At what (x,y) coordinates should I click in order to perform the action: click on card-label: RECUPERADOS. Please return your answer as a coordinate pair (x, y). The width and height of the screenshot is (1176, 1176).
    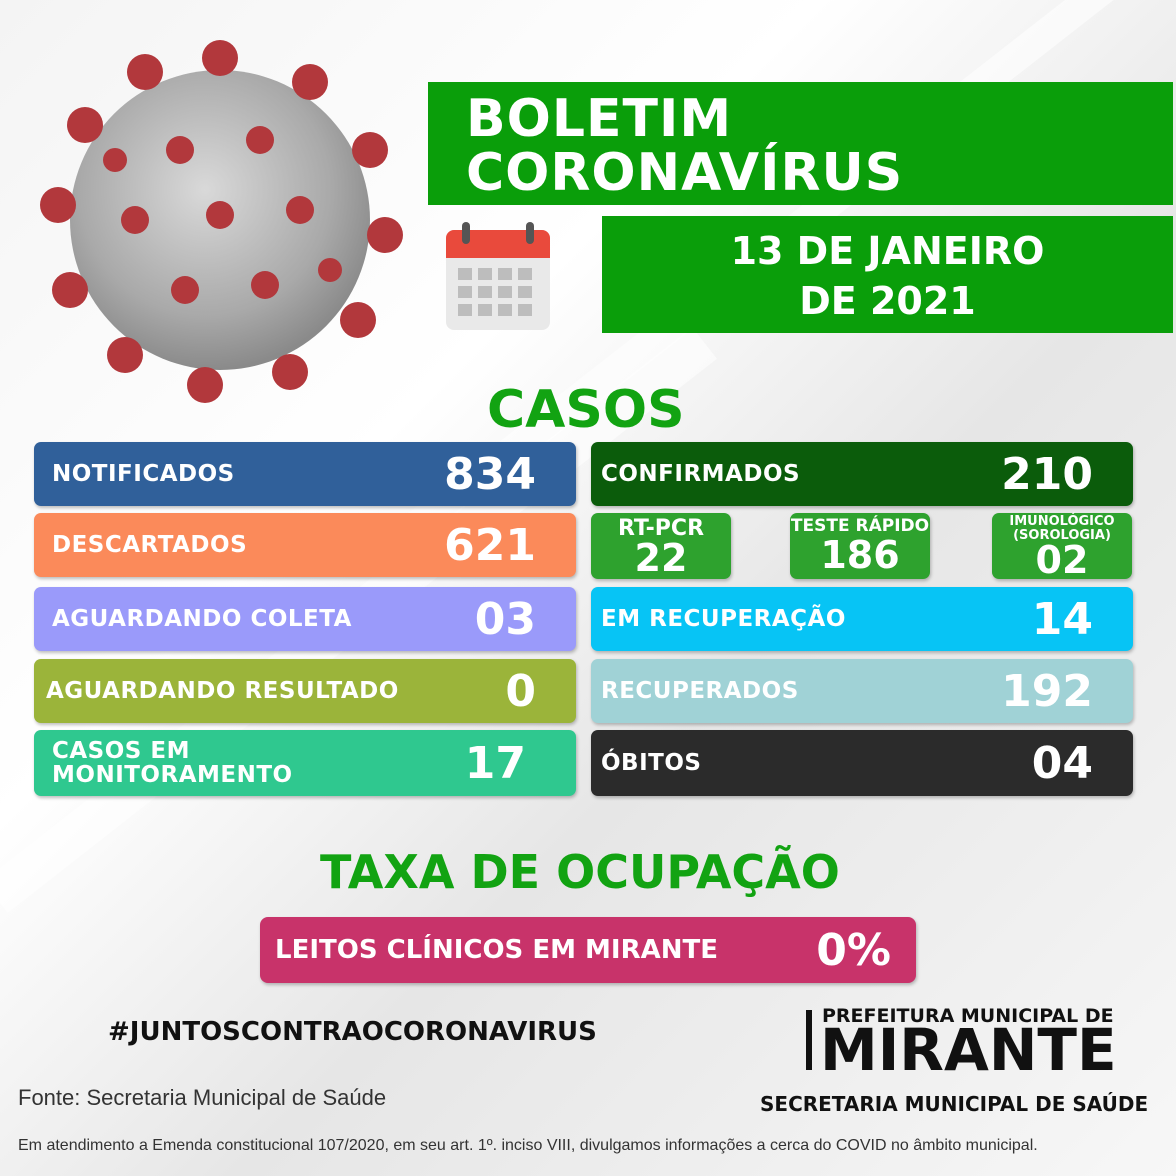
    Looking at the image, I should click on (700, 691).